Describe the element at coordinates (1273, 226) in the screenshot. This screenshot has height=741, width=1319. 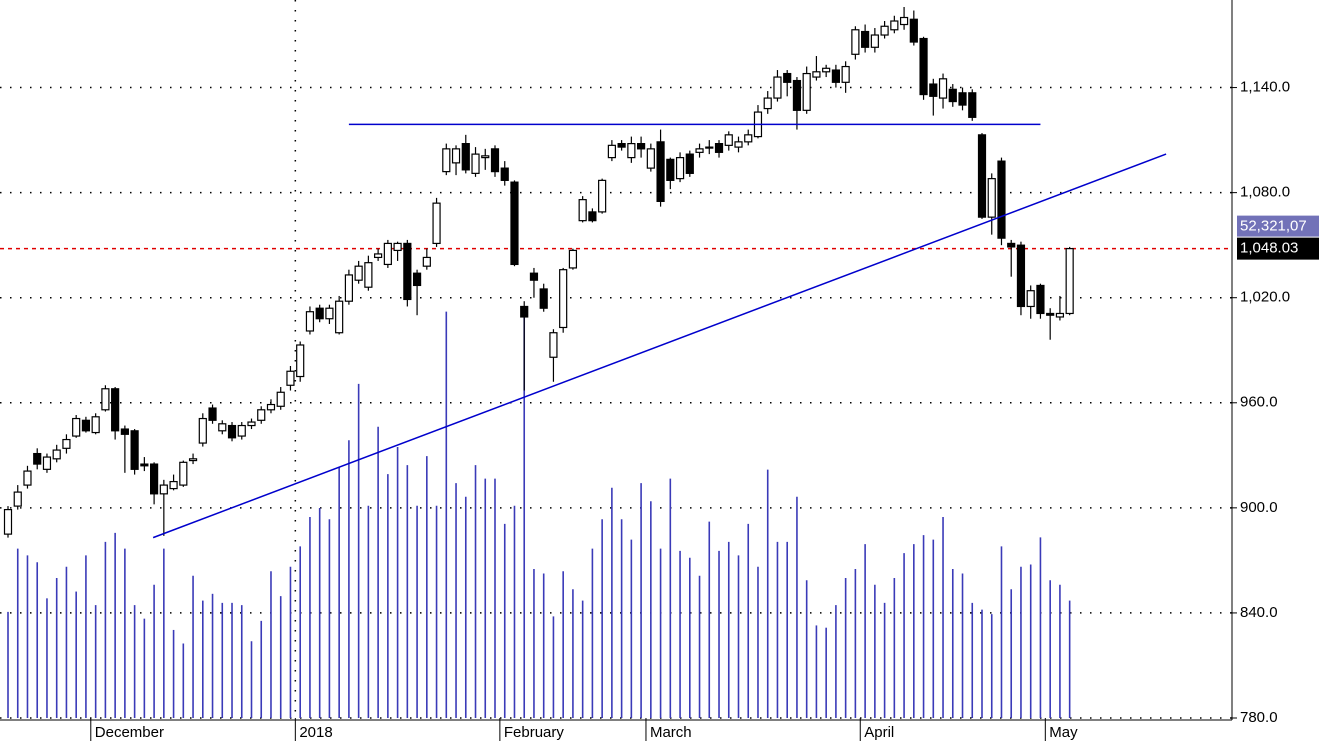
I see `last-volume-label: 52,321,07` at that location.